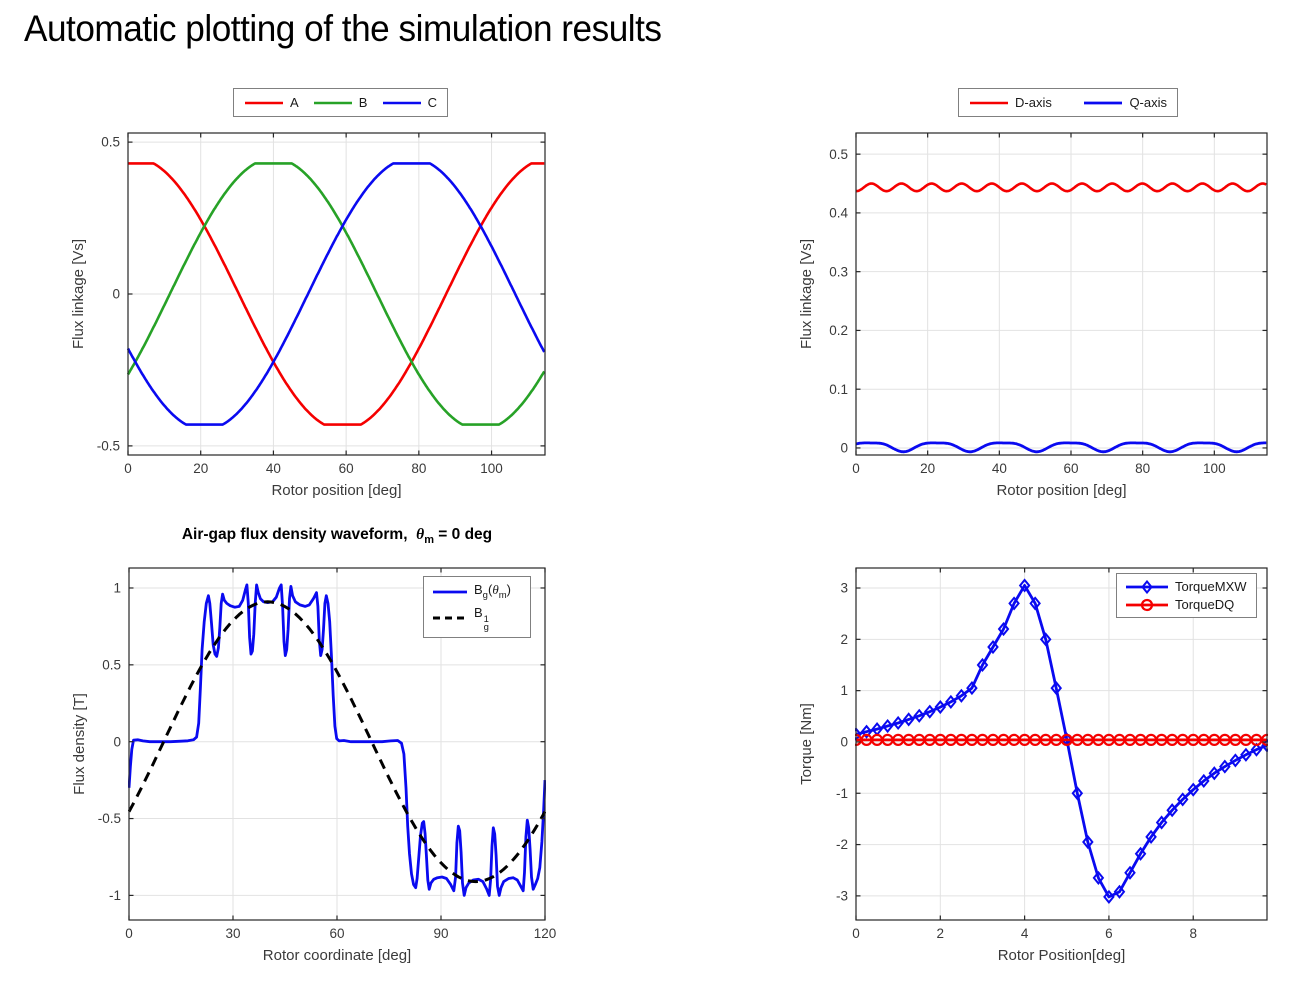  I want to click on legend-line-a-icon, so click(264, 103).